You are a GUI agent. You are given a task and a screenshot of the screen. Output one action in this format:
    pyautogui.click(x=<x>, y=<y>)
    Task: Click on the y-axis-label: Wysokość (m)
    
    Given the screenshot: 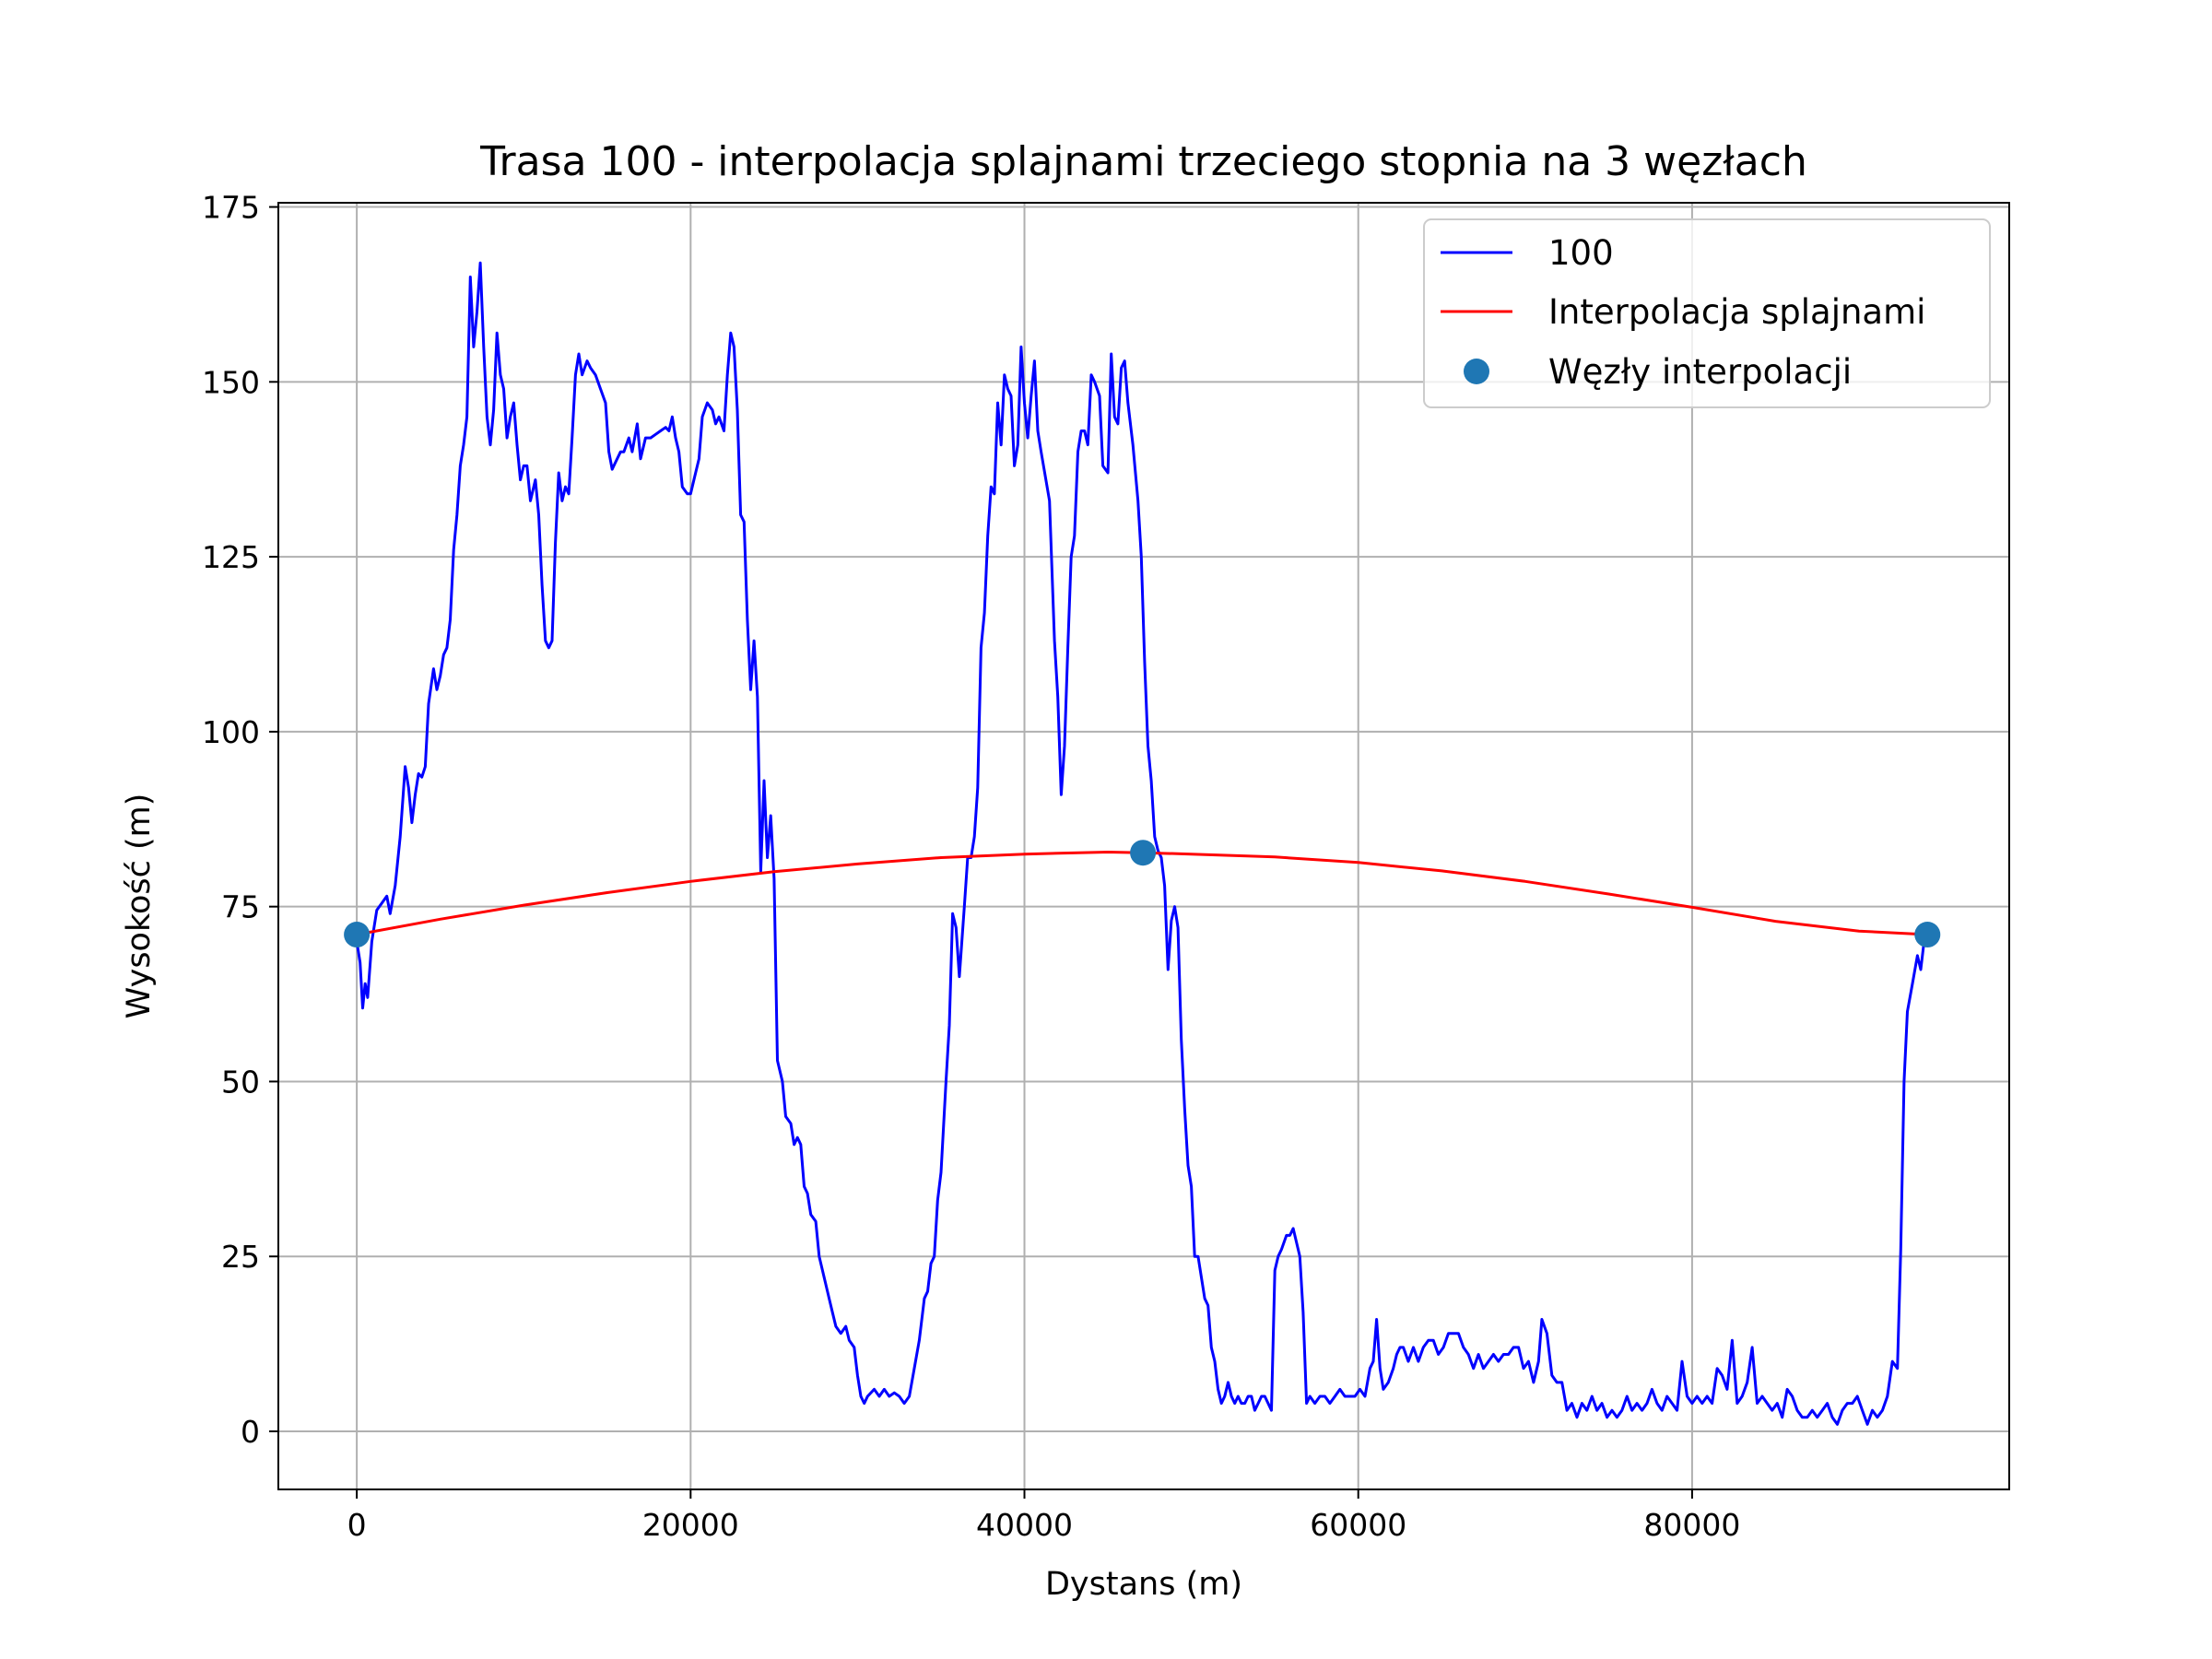 What is the action you would take?
    pyautogui.click(x=139, y=906)
    